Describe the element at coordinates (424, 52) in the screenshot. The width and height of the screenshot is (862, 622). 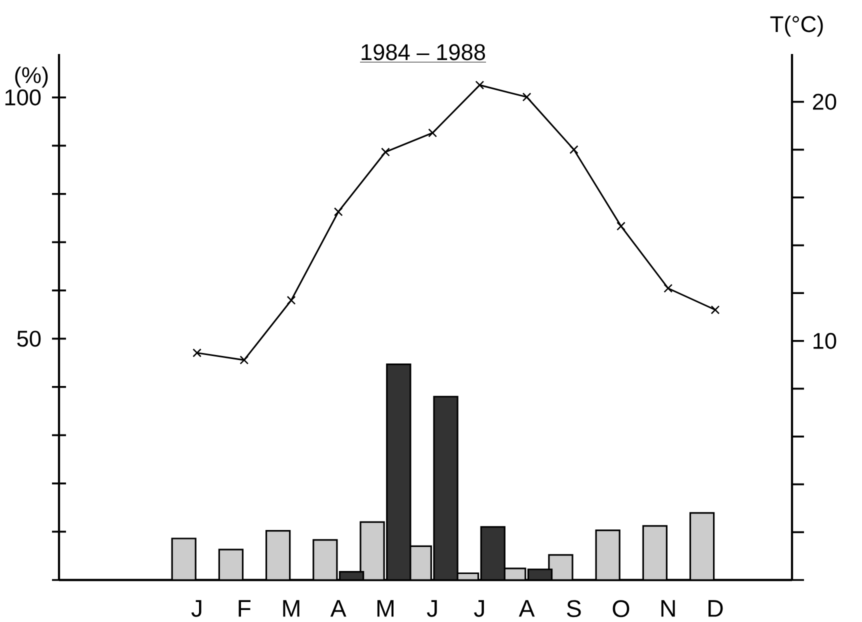
I see `chart-title: 1984 – 1988` at that location.